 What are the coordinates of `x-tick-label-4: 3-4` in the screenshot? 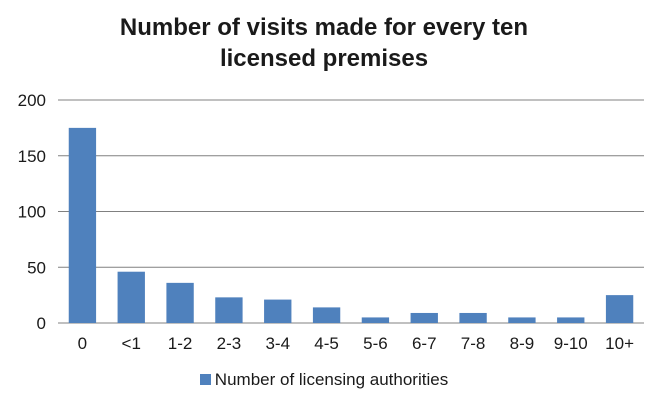 It's located at (277, 343).